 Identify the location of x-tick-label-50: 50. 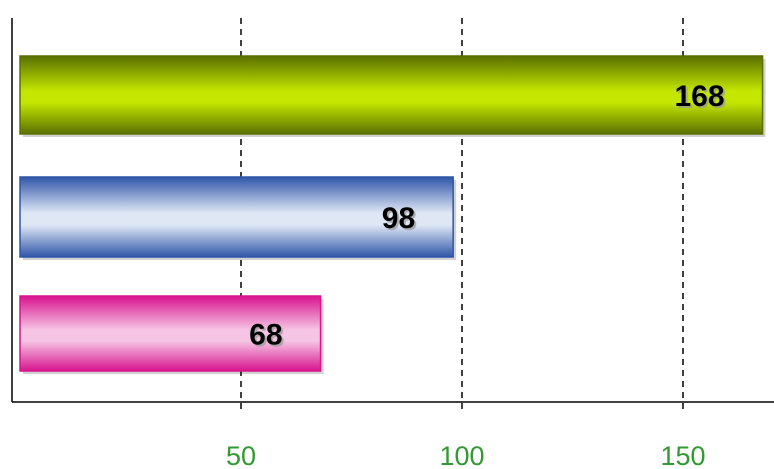
(241, 455).